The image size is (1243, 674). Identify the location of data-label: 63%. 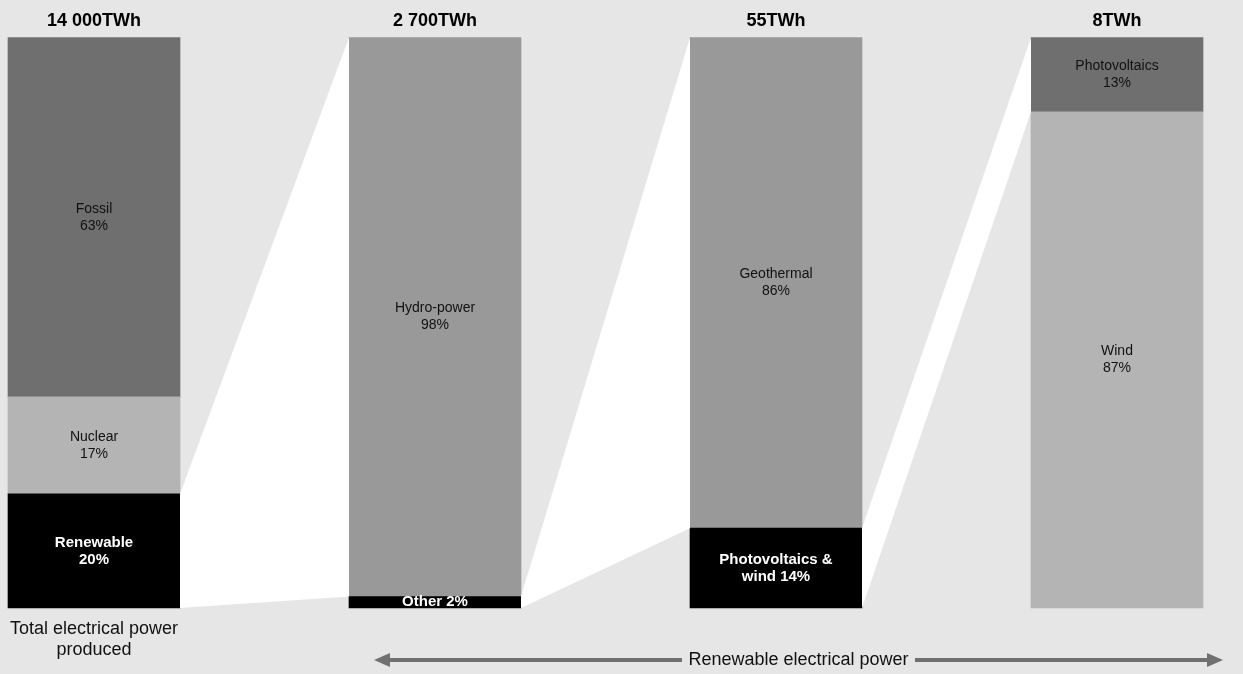
(94, 224).